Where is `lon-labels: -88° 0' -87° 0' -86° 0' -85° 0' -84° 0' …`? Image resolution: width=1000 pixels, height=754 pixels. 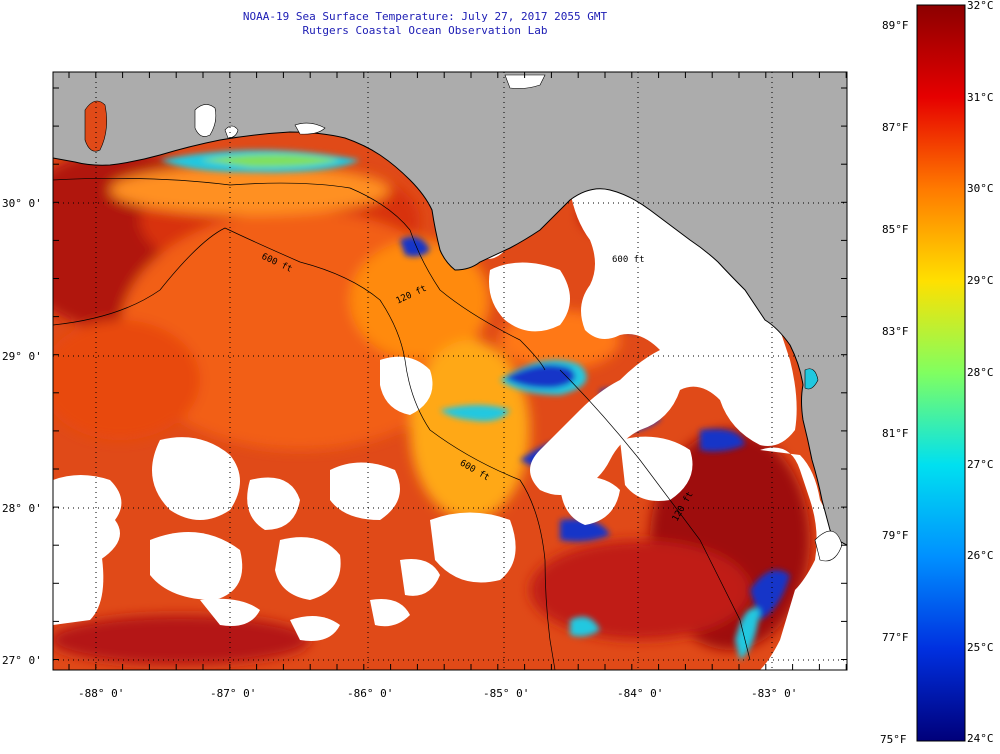 lon-labels: -88° 0' -87° 0' -86° 0' -85° 0' -84° 0' … is located at coordinates (437, 693).